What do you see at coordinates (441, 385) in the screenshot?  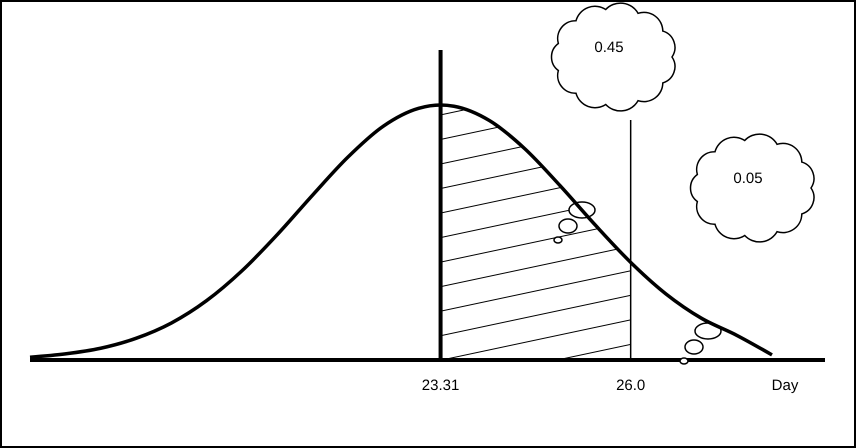 I see `x-tick-label: 23.31` at bounding box center [441, 385].